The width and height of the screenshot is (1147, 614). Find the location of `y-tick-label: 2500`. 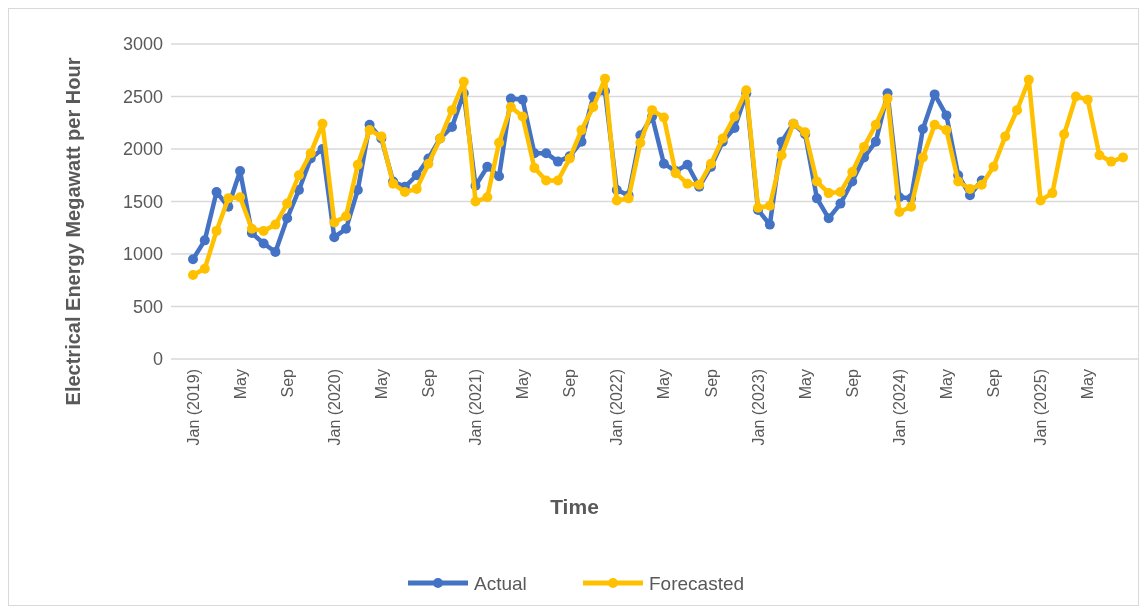

y-tick-label: 2500 is located at coordinates (142, 96).